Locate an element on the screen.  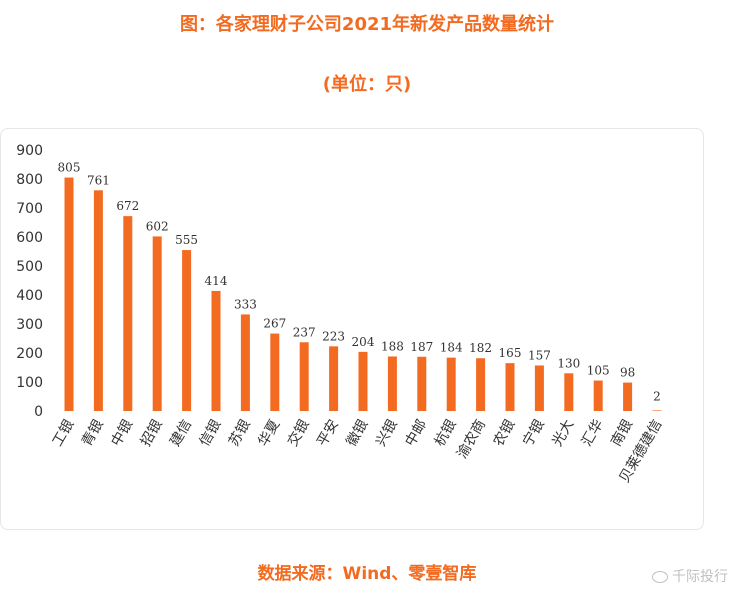
y-axis: 0 100 200 300 400 500 600 700 800 900 is located at coordinates (29, 281).